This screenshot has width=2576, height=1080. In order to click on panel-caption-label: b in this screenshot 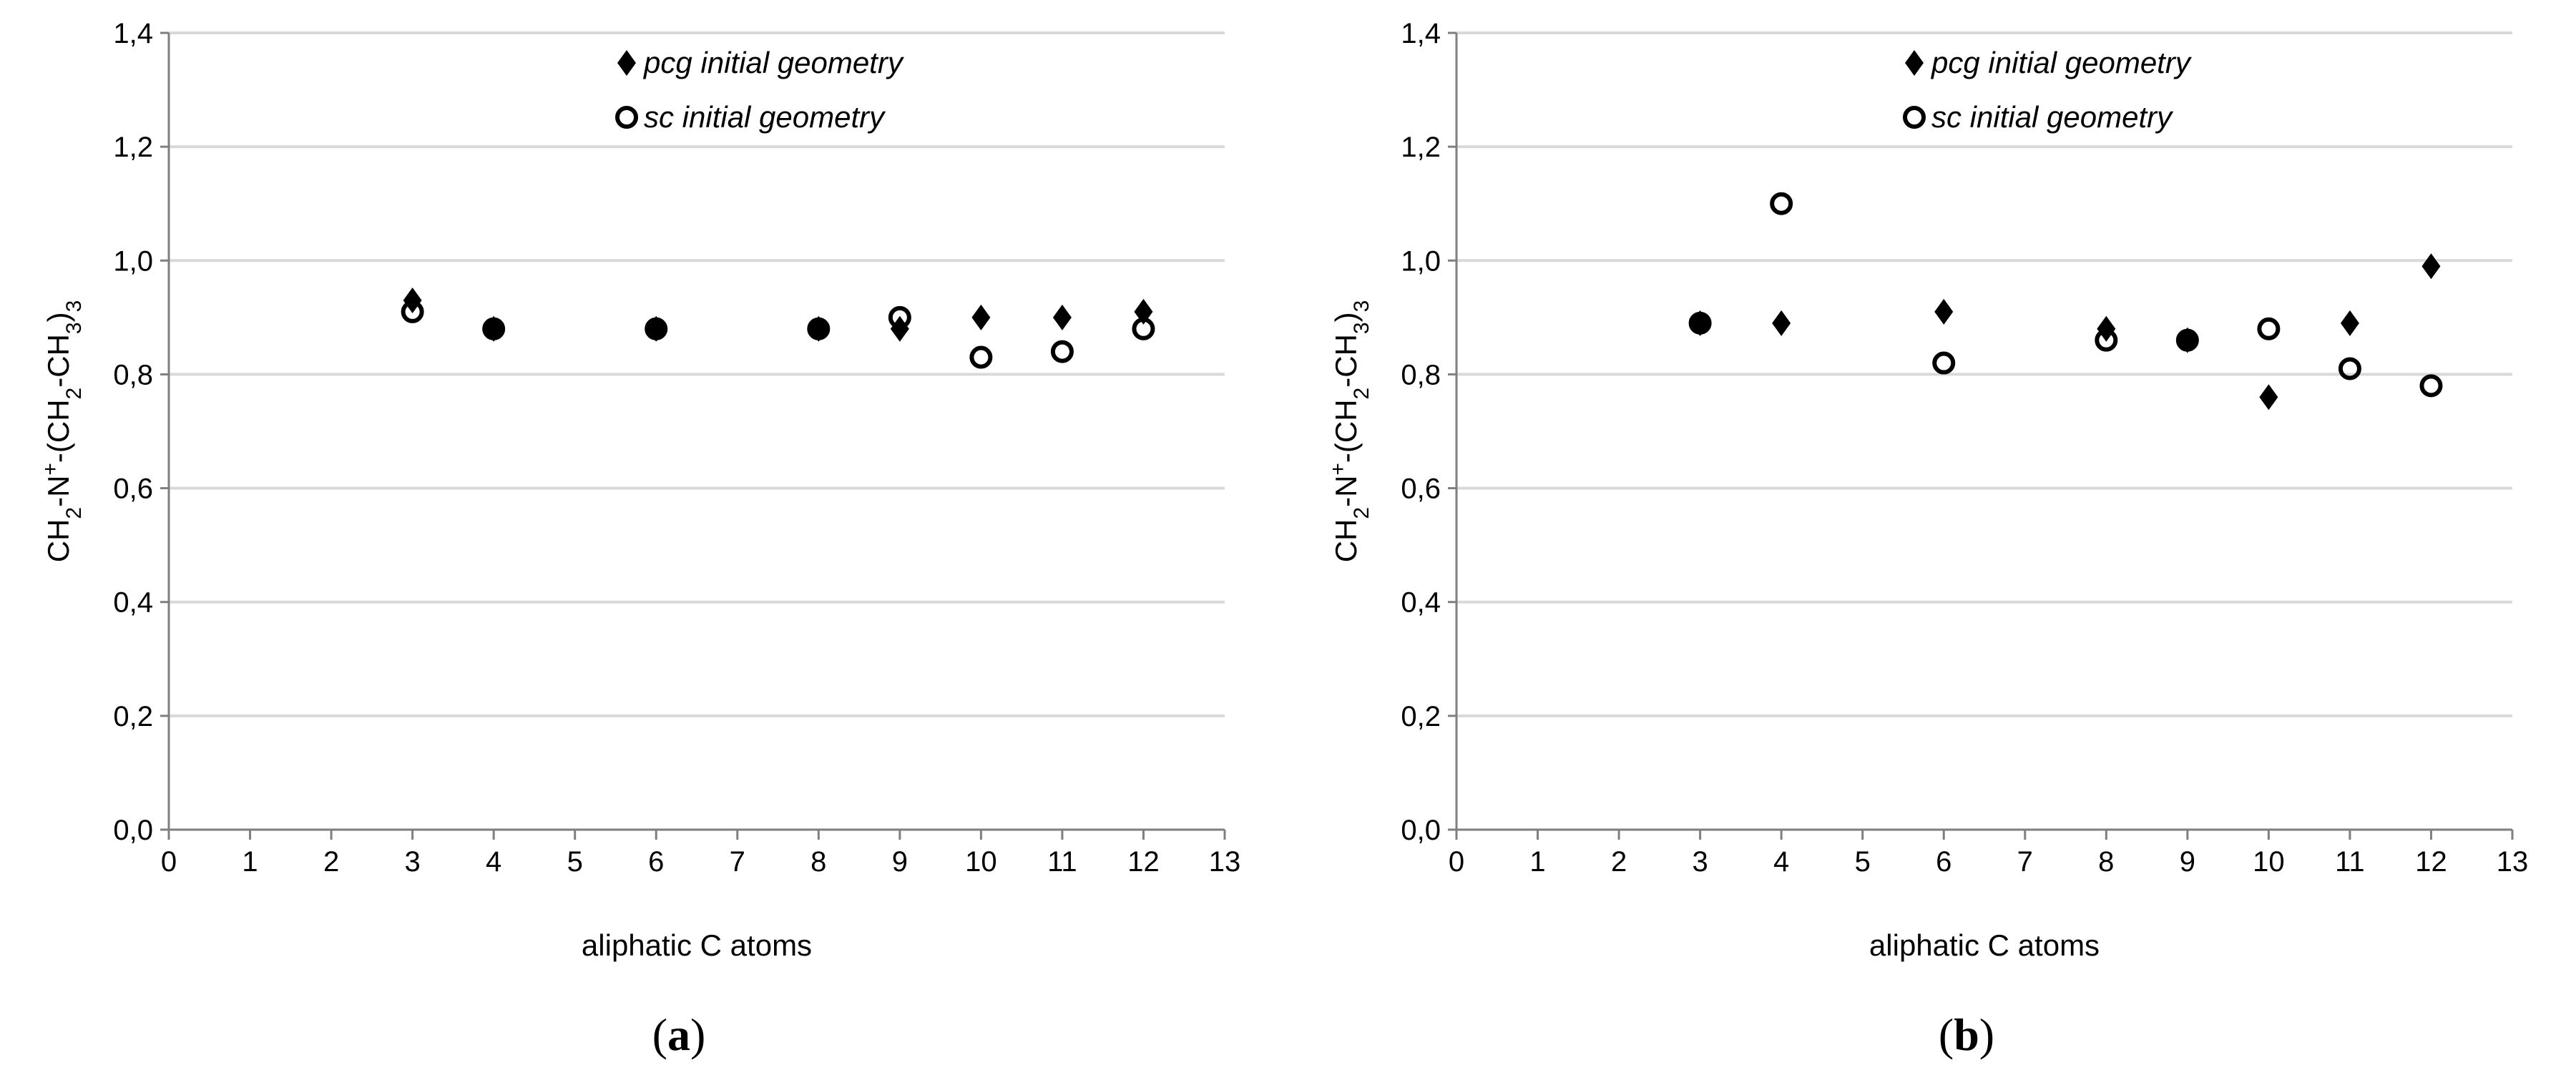, I will do `click(1966, 1034)`.